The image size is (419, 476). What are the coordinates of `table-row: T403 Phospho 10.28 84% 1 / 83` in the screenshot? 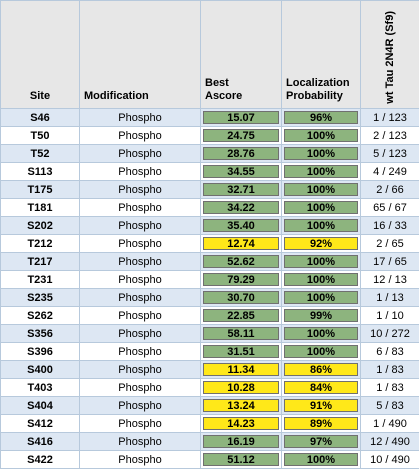 It's located at (209, 387).